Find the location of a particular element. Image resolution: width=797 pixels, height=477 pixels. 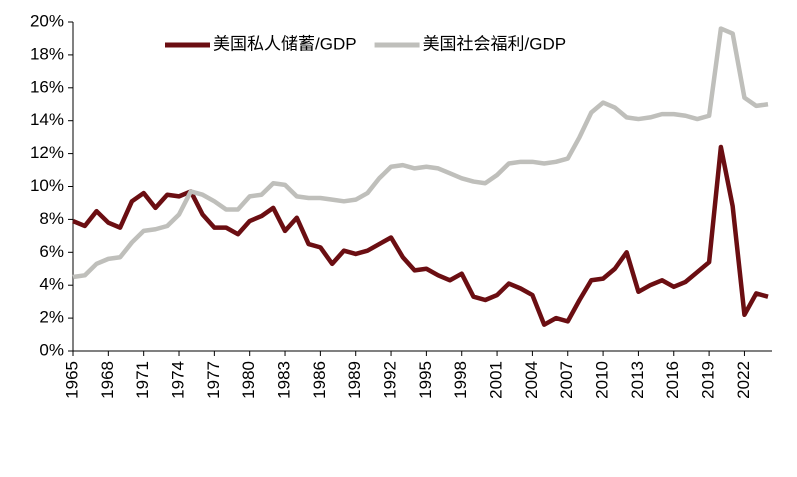

x-tick-label: 1983 is located at coordinates (284, 380).